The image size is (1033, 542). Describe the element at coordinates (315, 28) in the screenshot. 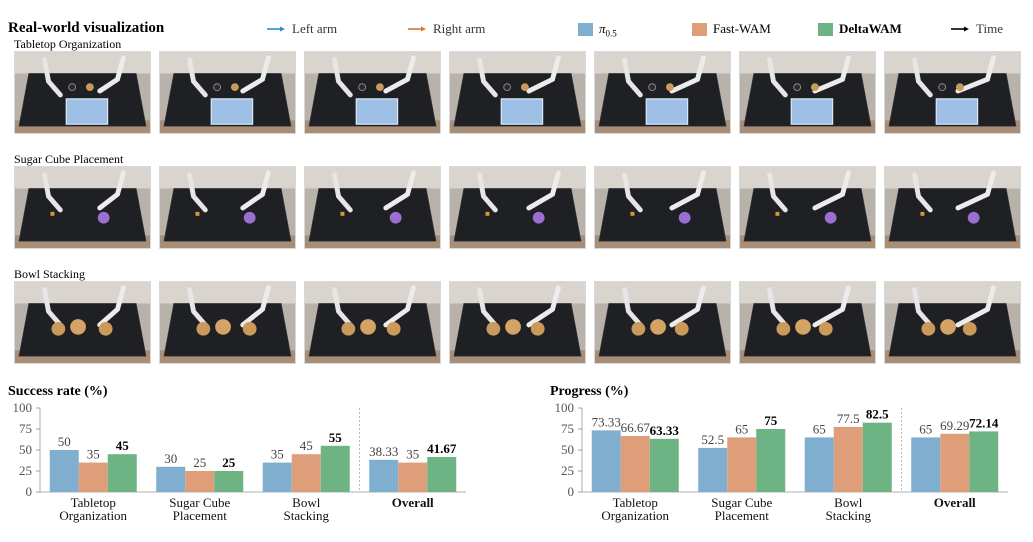

I see `legend-left-arm-label: Left arm` at that location.